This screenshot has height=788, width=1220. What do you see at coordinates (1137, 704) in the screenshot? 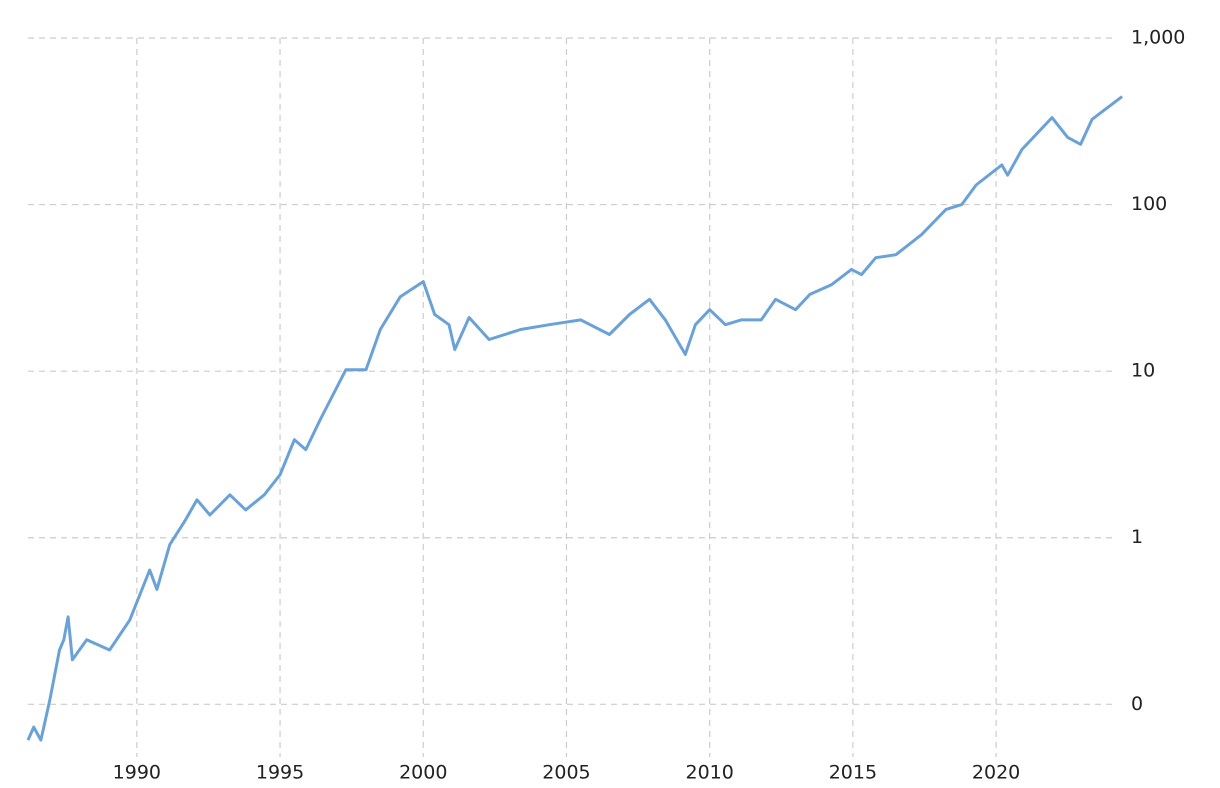
I see `y-tick-label: 0` at bounding box center [1137, 704].